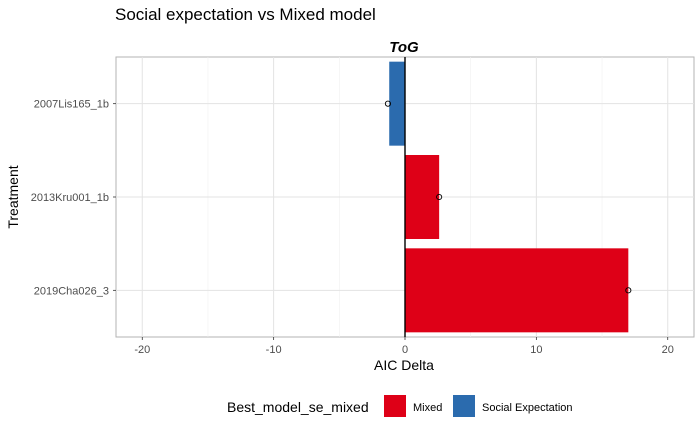 The image size is (700, 432). I want to click on chart-title: Social expectation vs Mixed model, so click(245, 14).